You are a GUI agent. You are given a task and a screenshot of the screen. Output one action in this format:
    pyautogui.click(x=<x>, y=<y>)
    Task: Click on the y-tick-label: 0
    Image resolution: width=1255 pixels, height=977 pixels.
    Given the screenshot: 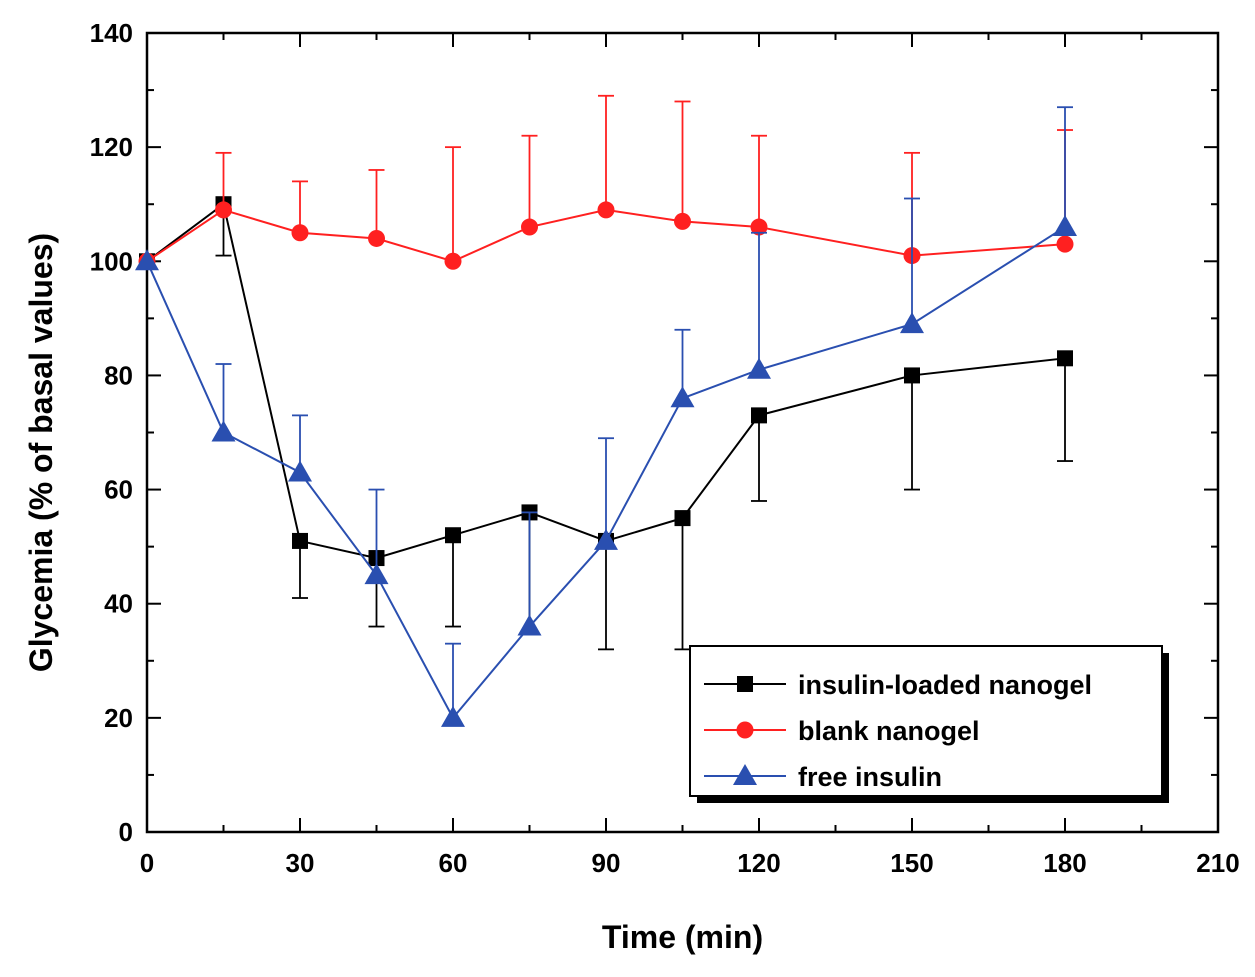 What is the action you would take?
    pyautogui.click(x=126, y=832)
    